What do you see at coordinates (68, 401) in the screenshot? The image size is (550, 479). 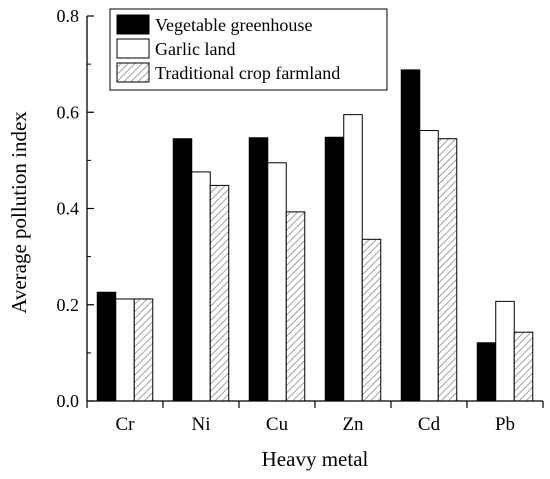 I see `y-tick-label: 0.0` at bounding box center [68, 401].